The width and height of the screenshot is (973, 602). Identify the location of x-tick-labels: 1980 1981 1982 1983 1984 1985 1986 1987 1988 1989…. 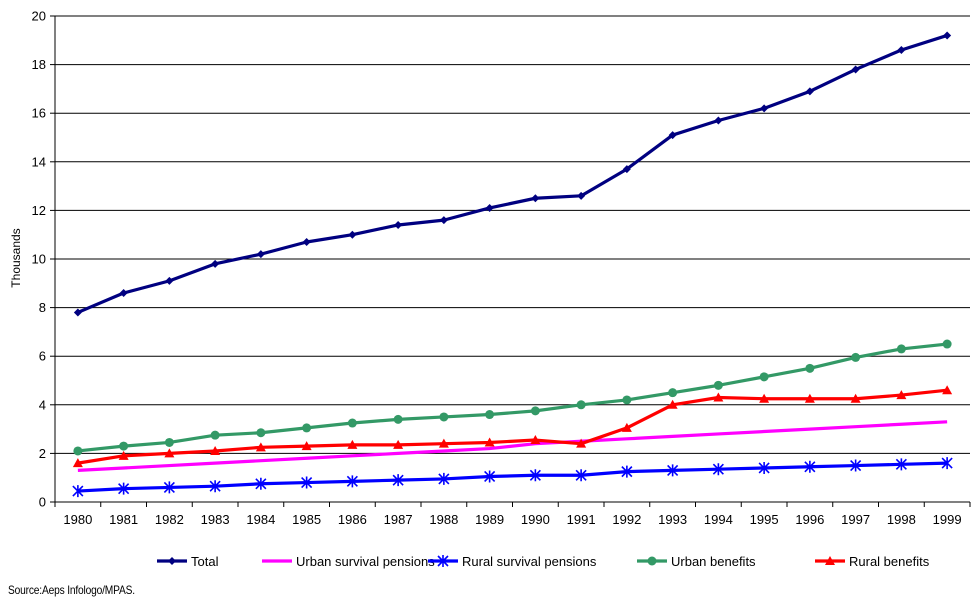
(512, 519).